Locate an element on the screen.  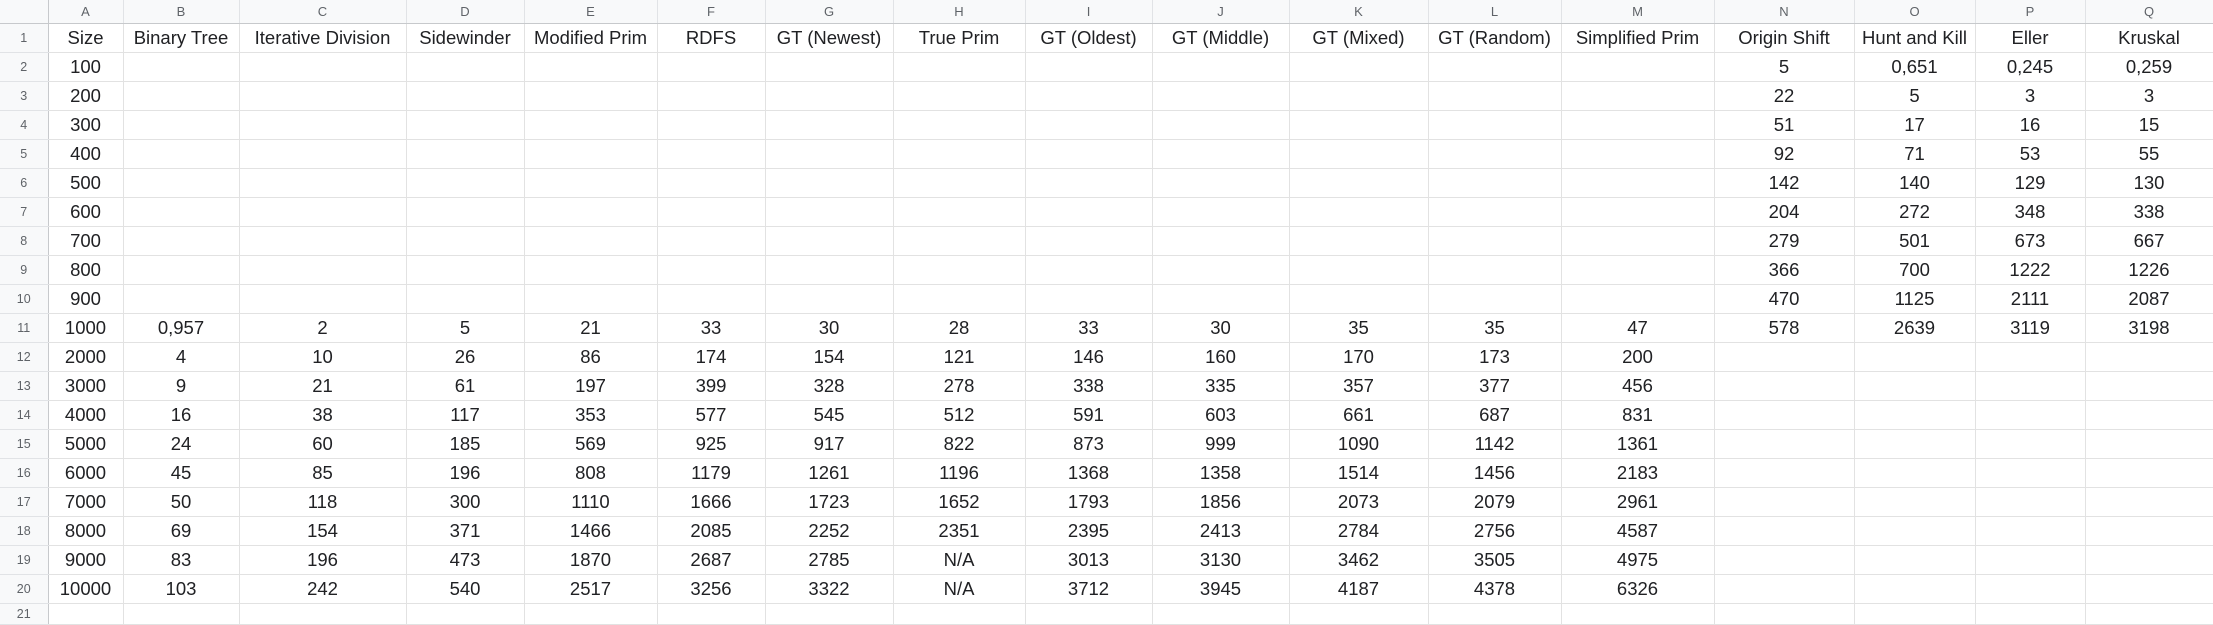
table-cell: 925 is located at coordinates (711, 444).